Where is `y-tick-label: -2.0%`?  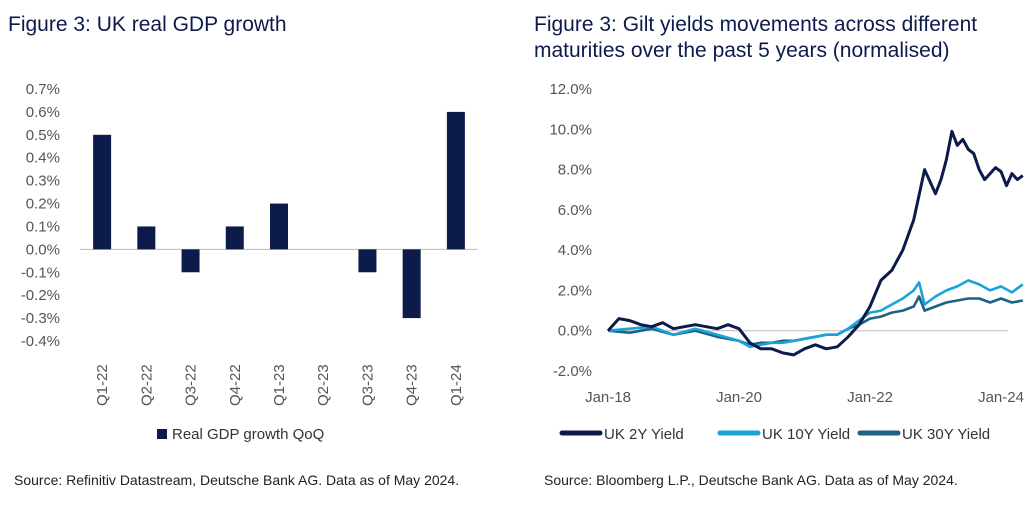
y-tick-label: -2.0% is located at coordinates (572, 371).